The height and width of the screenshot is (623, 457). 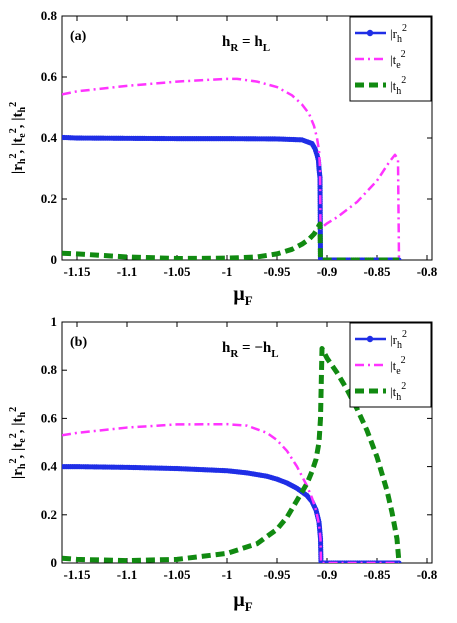 I want to click on panel-a-xlabel: μF, so click(x=242, y=295).